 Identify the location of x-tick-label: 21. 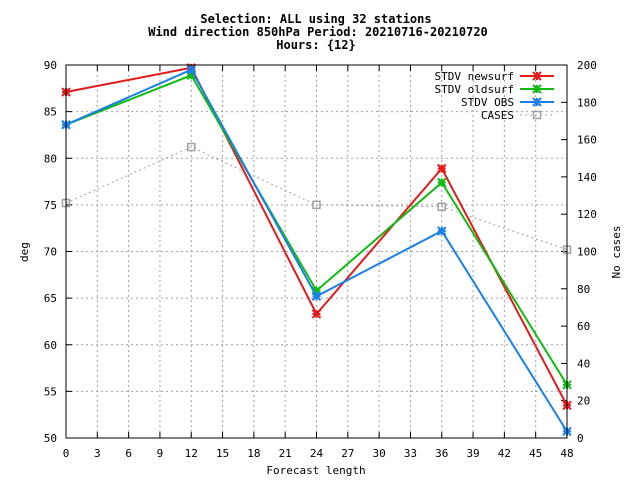
(285, 453).